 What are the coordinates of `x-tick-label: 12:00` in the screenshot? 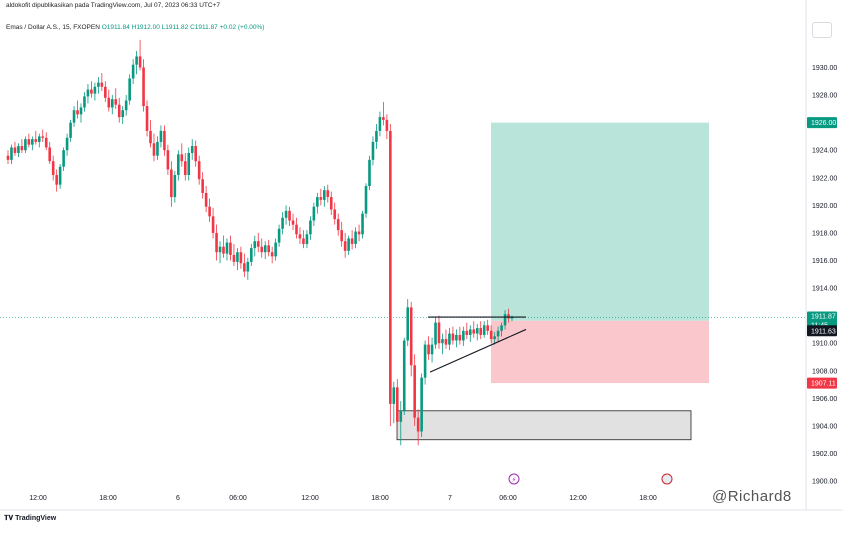 It's located at (578, 498).